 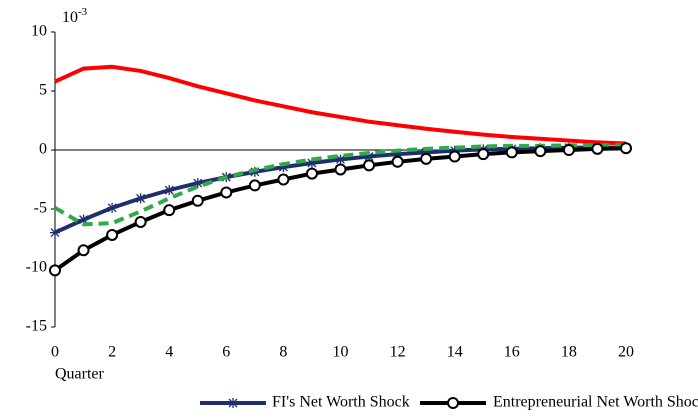 What do you see at coordinates (39, 31) in the screenshot?
I see `y-tick-label: 10` at bounding box center [39, 31].